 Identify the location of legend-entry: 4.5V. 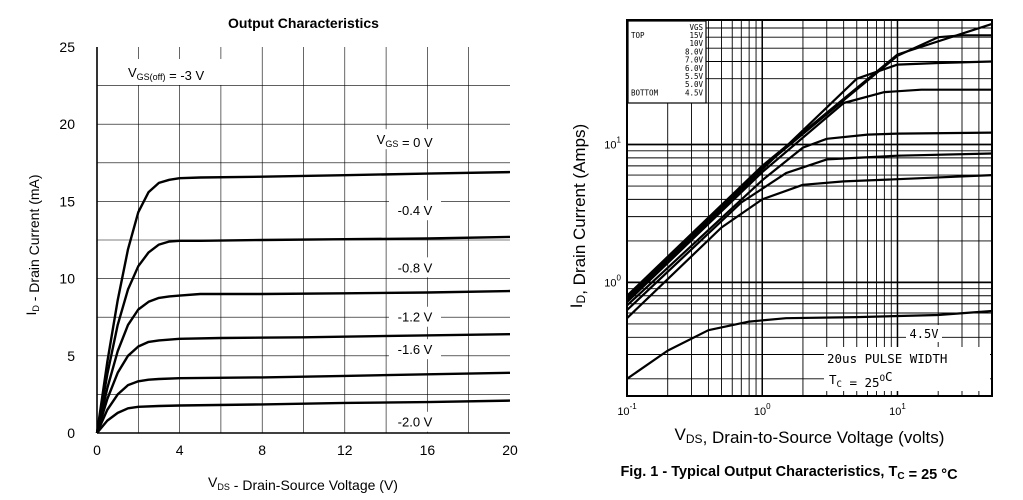
(694, 92).